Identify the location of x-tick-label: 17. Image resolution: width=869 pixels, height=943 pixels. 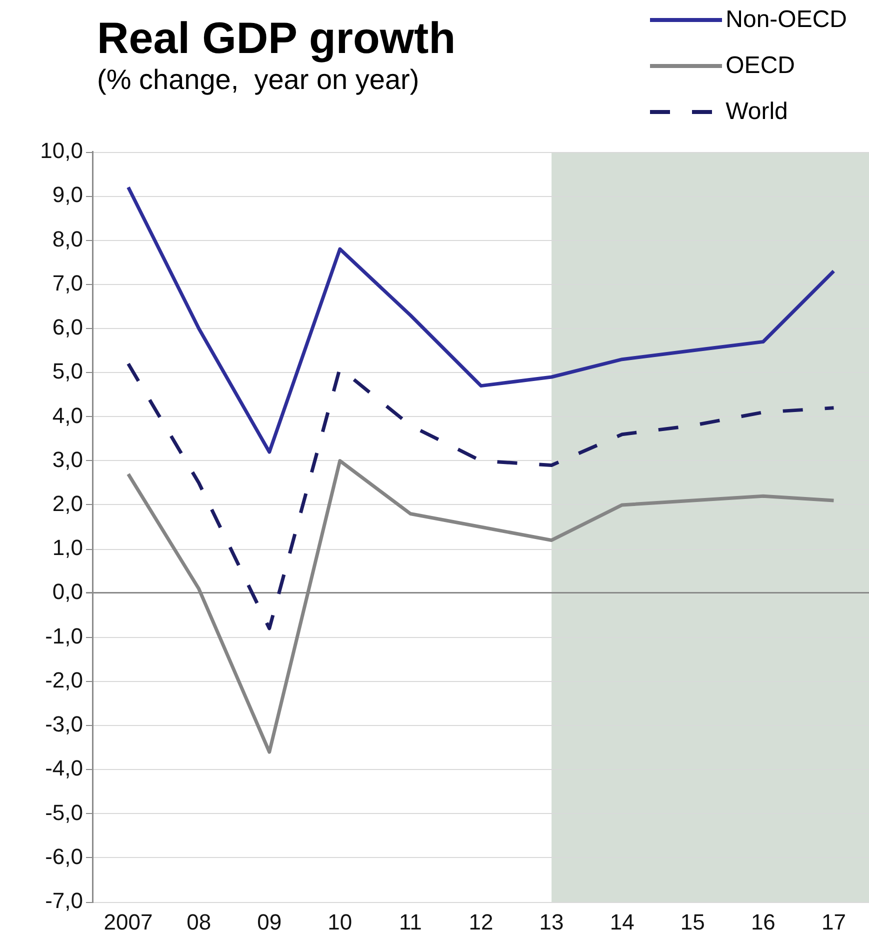
(833, 921).